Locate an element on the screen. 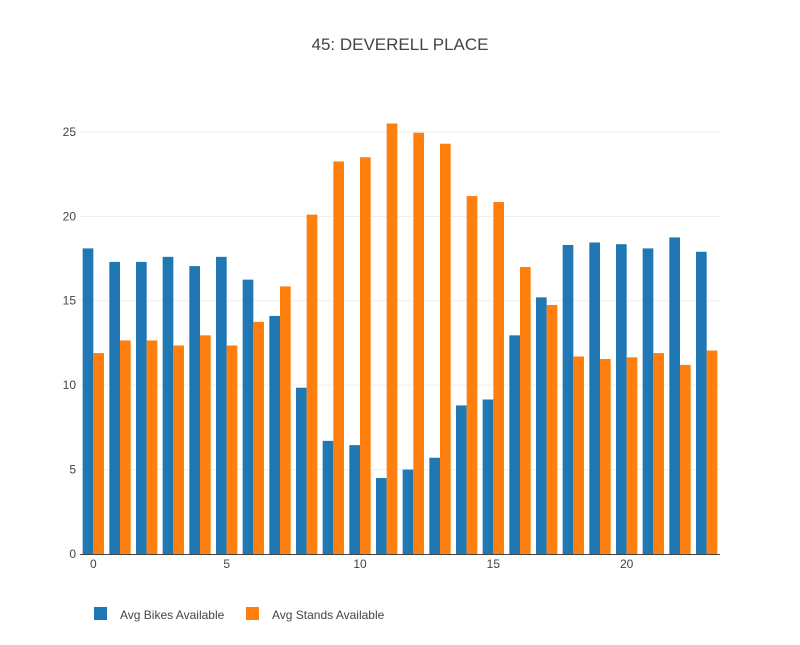 The image size is (800, 645). legend-item-stands: Avg Stands Available is located at coordinates (315, 614).